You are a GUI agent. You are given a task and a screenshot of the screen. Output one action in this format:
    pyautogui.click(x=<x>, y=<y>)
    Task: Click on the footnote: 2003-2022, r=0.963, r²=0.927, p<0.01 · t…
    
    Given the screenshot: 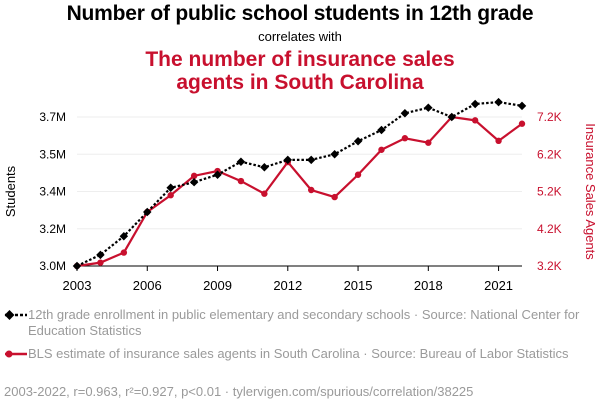 What is the action you would take?
    pyautogui.click(x=239, y=391)
    